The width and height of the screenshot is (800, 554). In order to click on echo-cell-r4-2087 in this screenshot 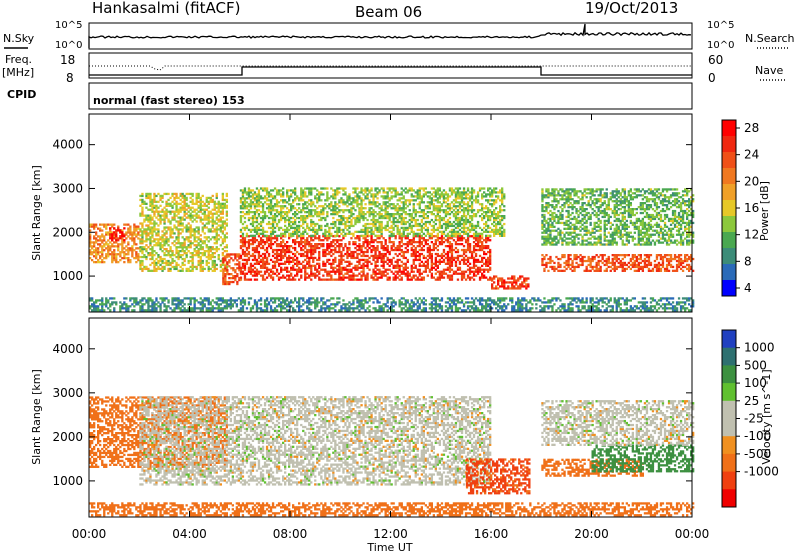, I will do `click(353, 273)`.